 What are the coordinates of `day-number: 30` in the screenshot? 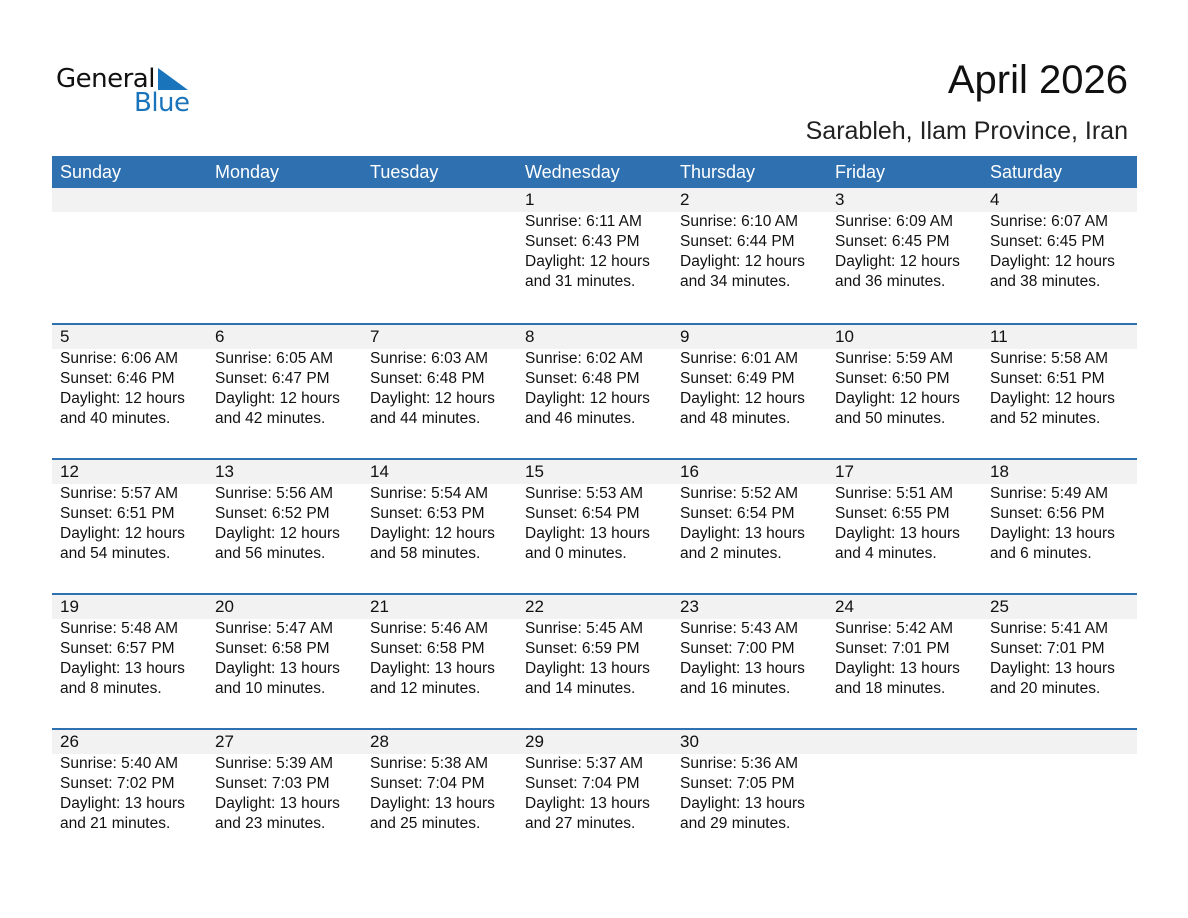 It's located at (689, 741).